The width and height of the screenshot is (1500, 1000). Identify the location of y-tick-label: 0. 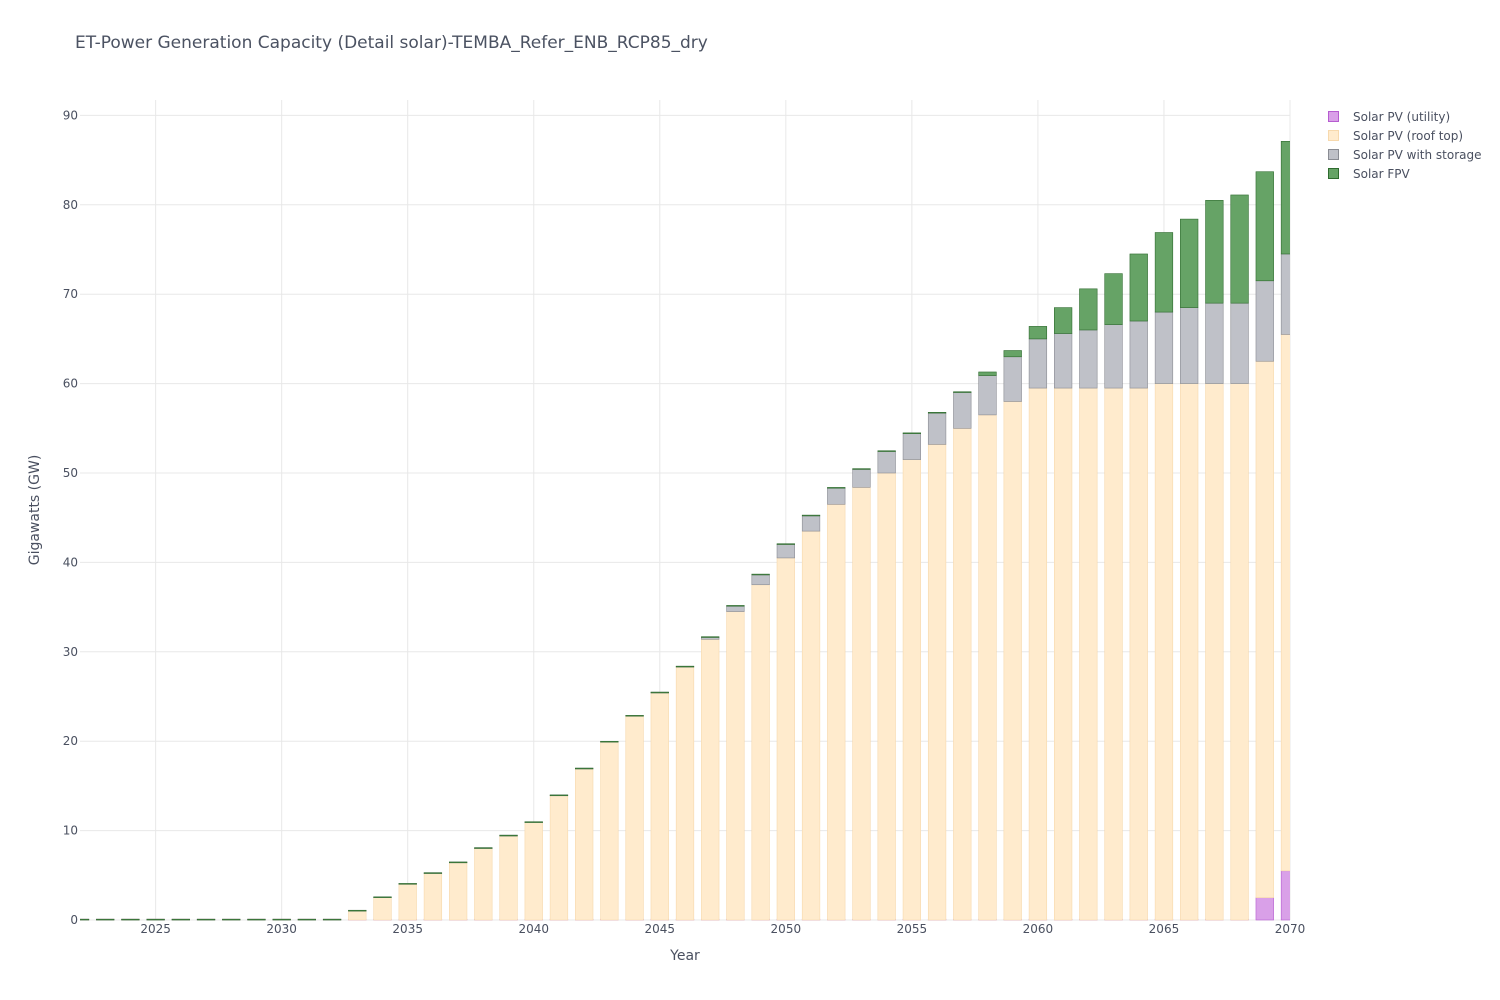
(74, 920).